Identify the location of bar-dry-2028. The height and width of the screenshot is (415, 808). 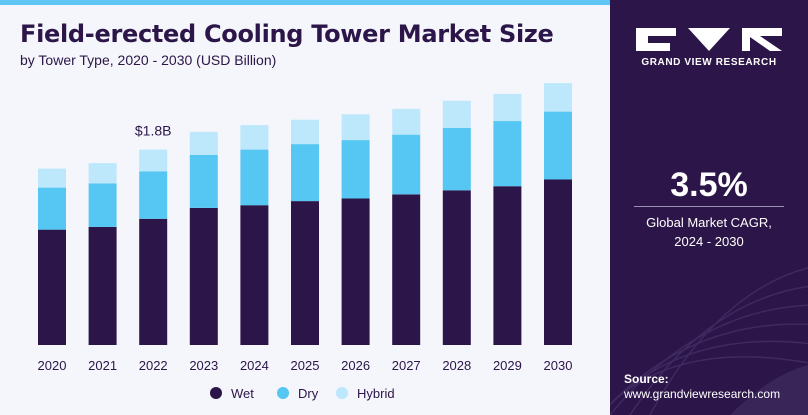
(456, 159).